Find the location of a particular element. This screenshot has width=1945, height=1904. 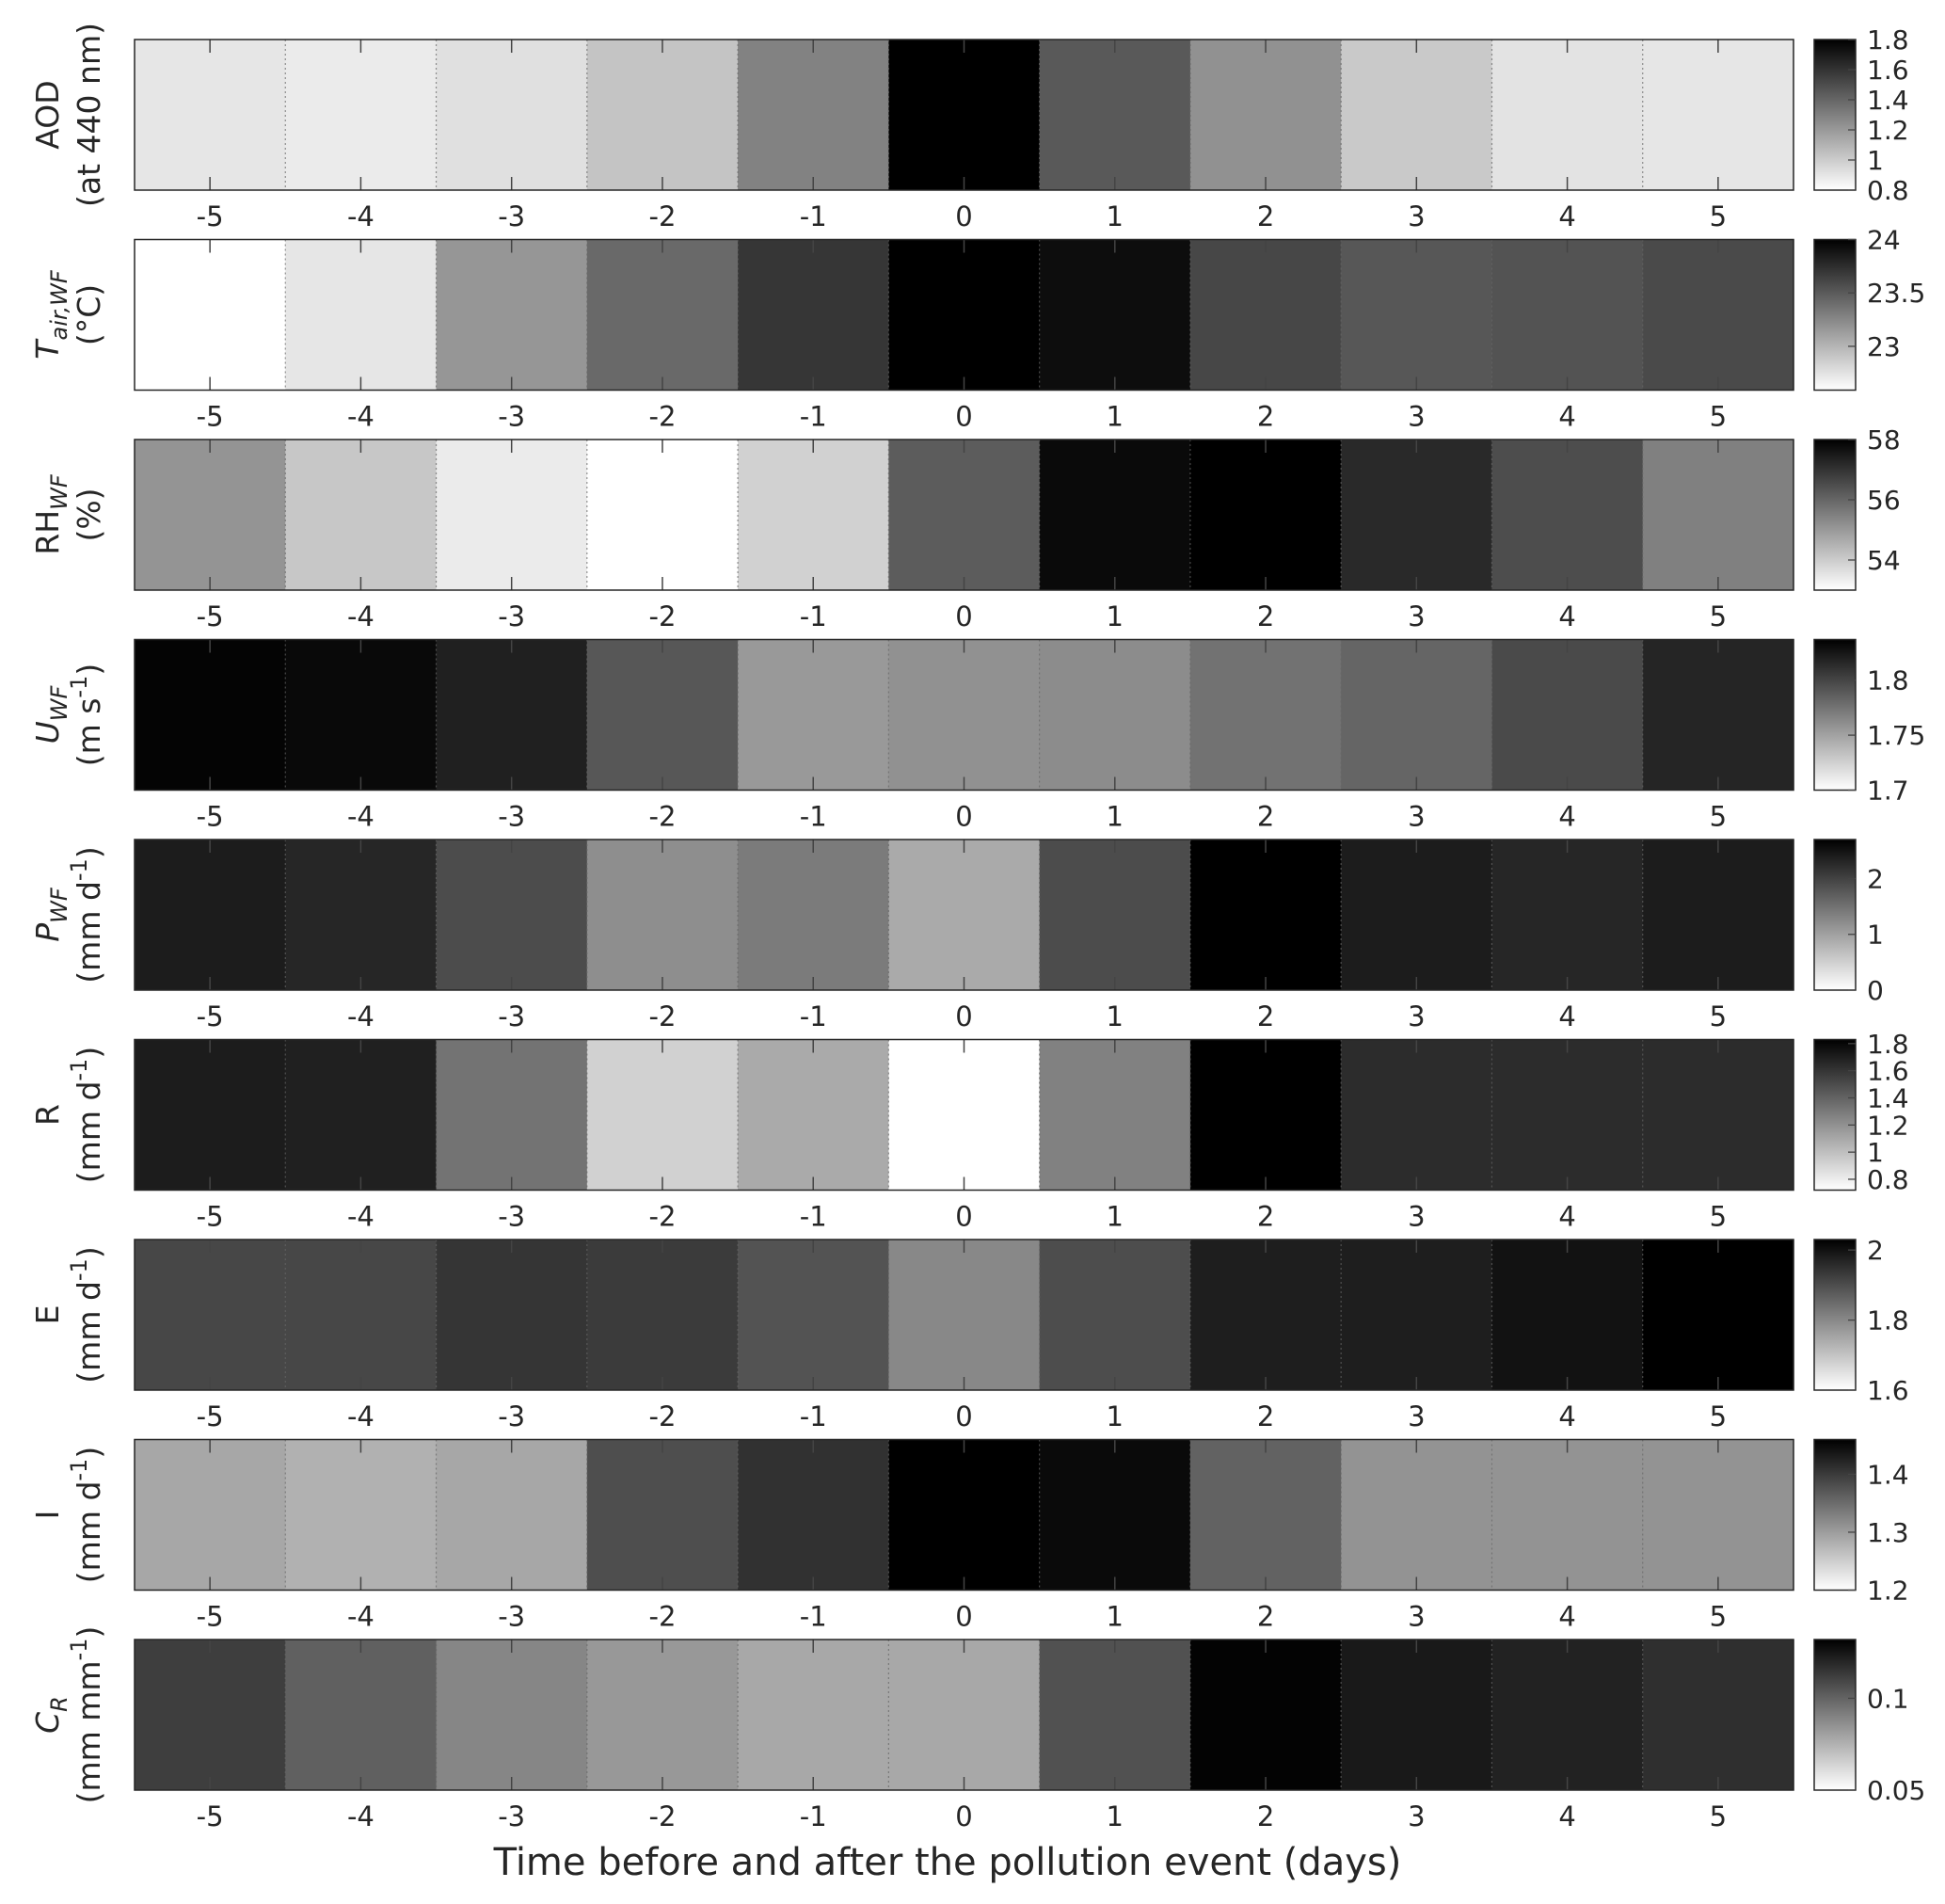

y-axis-label: PWF​ is located at coordinates (50, 914).